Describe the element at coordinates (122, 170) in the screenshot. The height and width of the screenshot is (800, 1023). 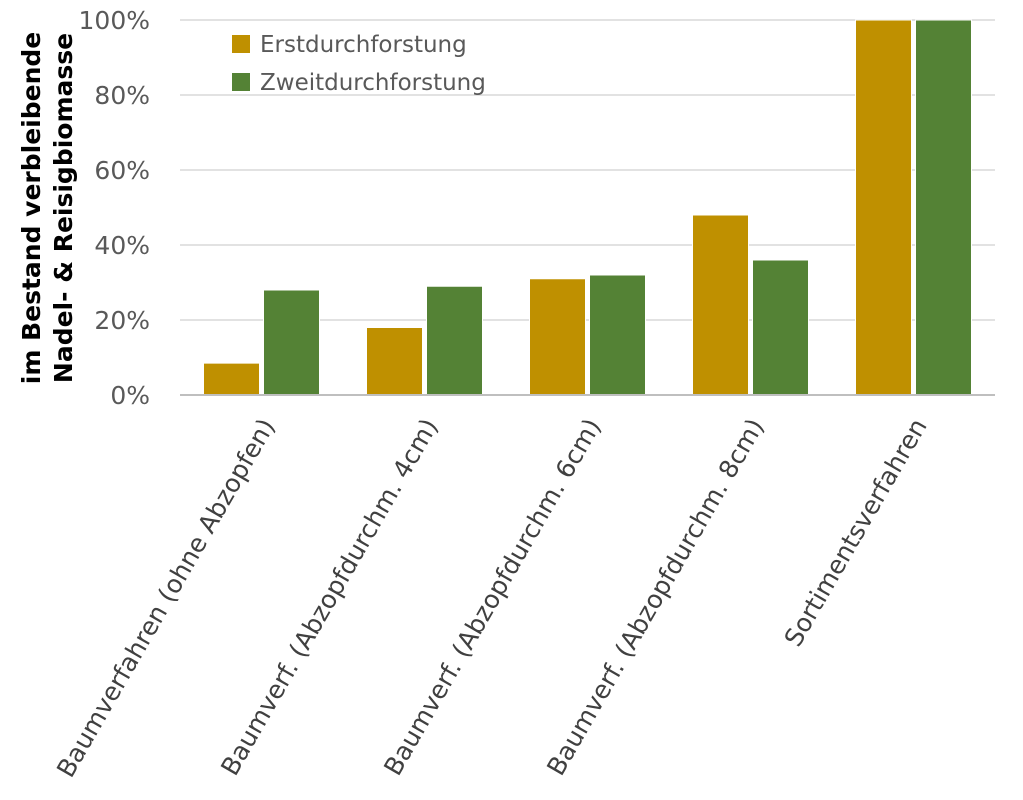
I see `y-tick-label: 60%` at that location.